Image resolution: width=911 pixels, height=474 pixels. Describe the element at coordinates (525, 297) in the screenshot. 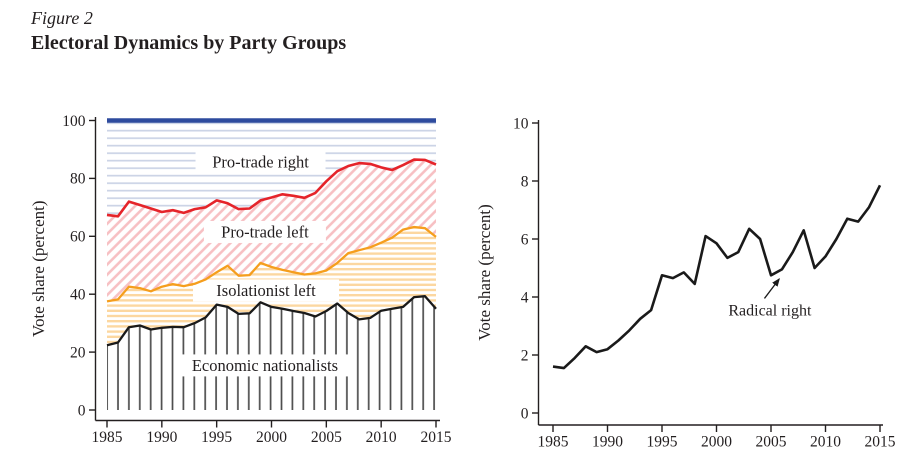

I see `y-tick-label: 4` at that location.